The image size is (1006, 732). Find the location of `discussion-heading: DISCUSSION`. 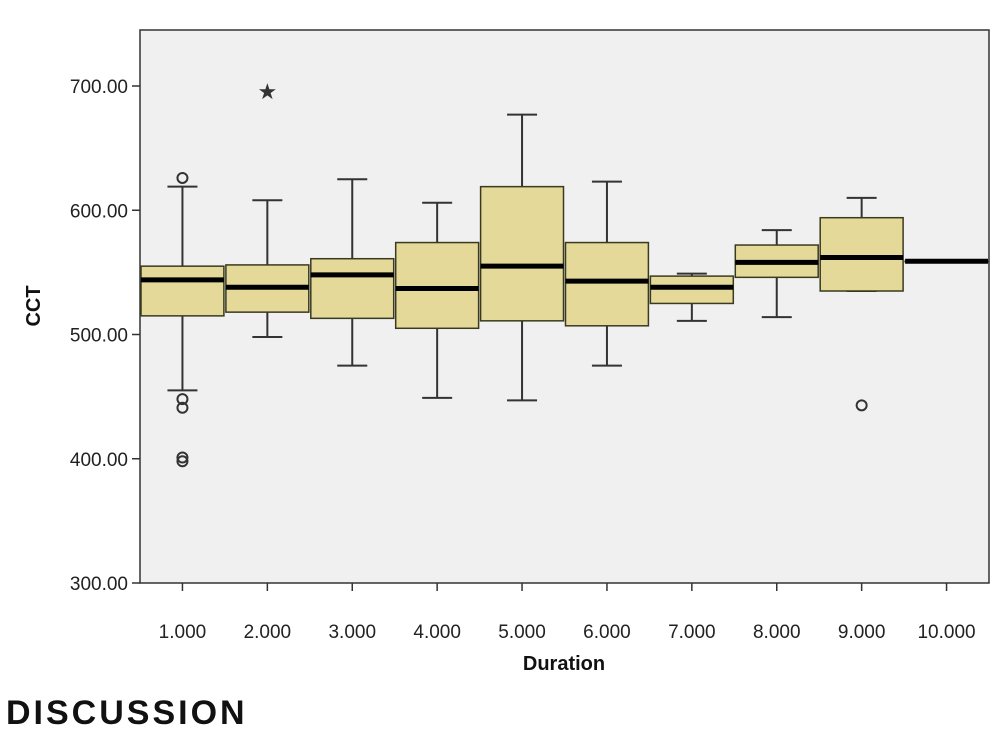

discussion-heading: DISCUSSION is located at coordinates (127, 713).